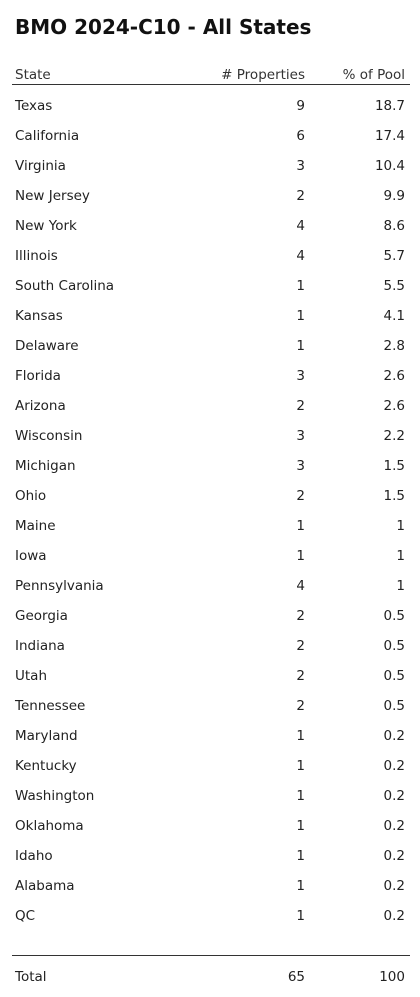 Image resolution: width=420 pixels, height=997 pixels. I want to click on table-cell: Florida, so click(38, 376).